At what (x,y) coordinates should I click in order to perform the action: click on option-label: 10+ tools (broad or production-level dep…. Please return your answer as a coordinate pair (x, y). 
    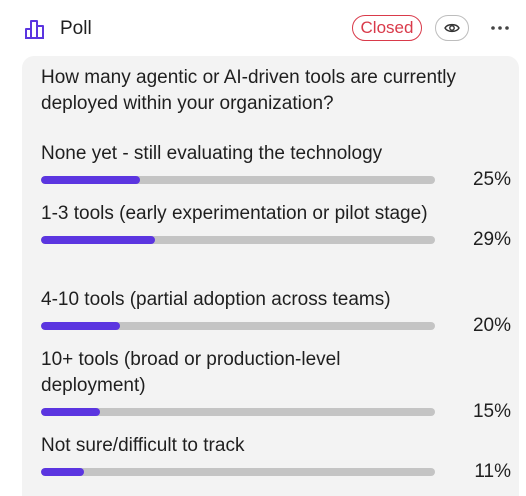
    Looking at the image, I should click on (191, 372).